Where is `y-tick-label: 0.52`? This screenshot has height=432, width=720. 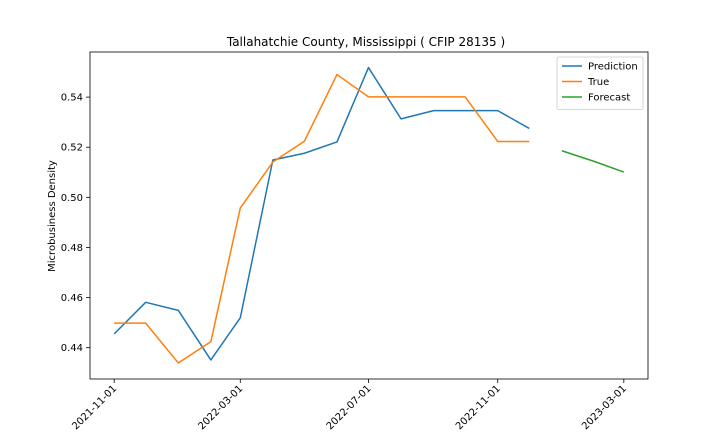
y-tick-label: 0.52 is located at coordinates (72, 148).